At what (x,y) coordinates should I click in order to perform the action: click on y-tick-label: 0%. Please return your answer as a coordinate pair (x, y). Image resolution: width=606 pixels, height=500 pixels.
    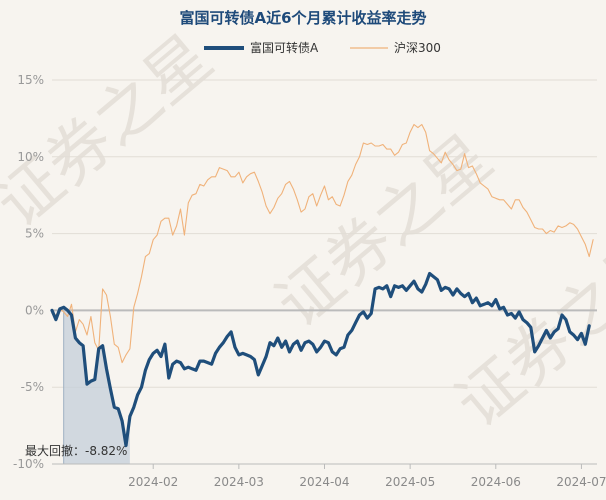
    Looking at the image, I should click on (34, 310).